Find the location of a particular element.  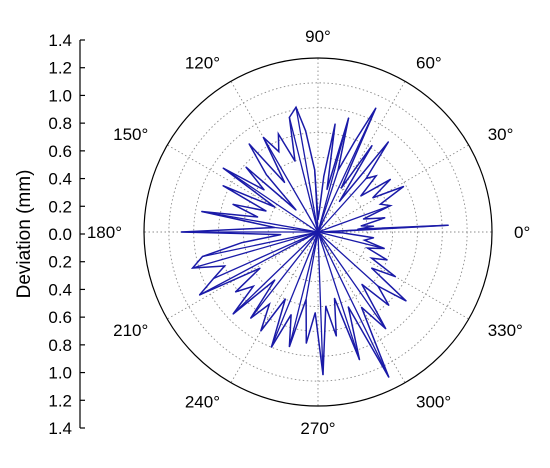

angle-label: 120° is located at coordinates (202, 62).